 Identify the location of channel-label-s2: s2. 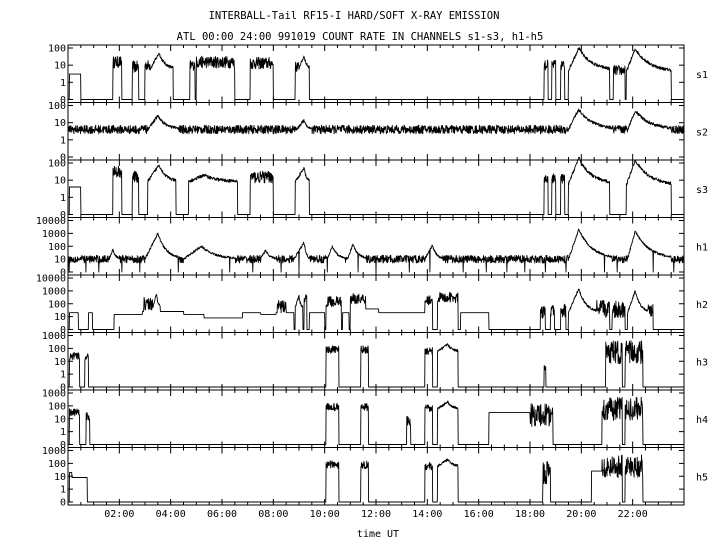
(702, 132).